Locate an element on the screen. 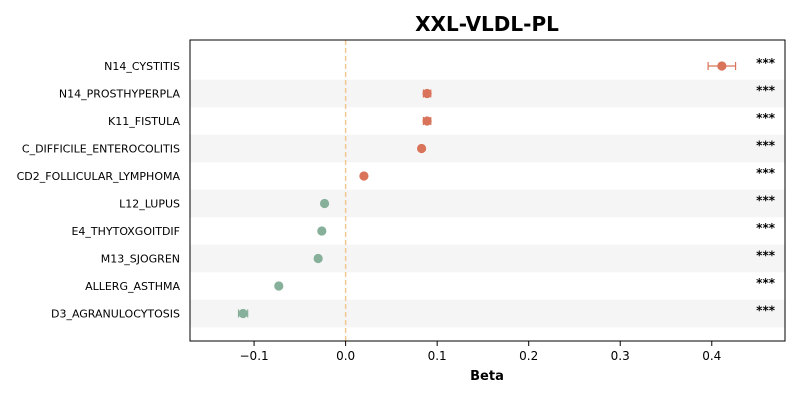  x-tick-label: 0.1 is located at coordinates (437, 356).